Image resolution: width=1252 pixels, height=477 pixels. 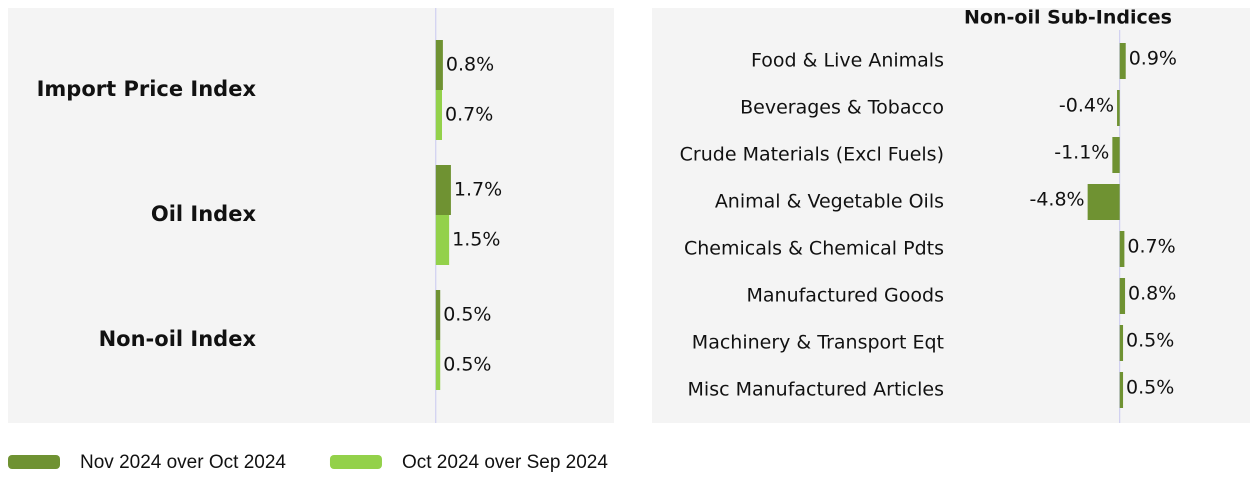 What do you see at coordinates (847, 61) in the screenshot?
I see `category-label: Food & Live Animals` at bounding box center [847, 61].